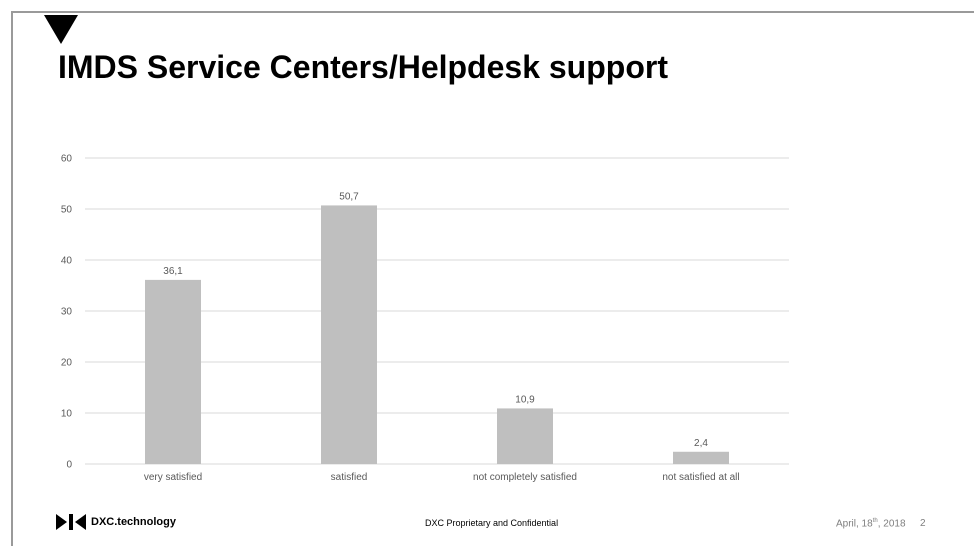 The image size is (974, 546). I want to click on dxc-logo: DXC.technology, so click(116, 522).